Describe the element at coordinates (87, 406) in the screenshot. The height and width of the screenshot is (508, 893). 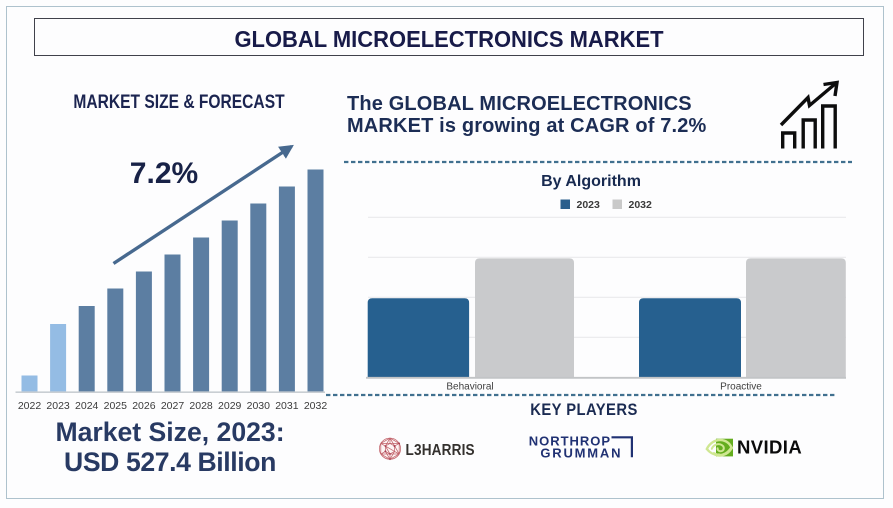
I see `svg-text: 2024` at that location.